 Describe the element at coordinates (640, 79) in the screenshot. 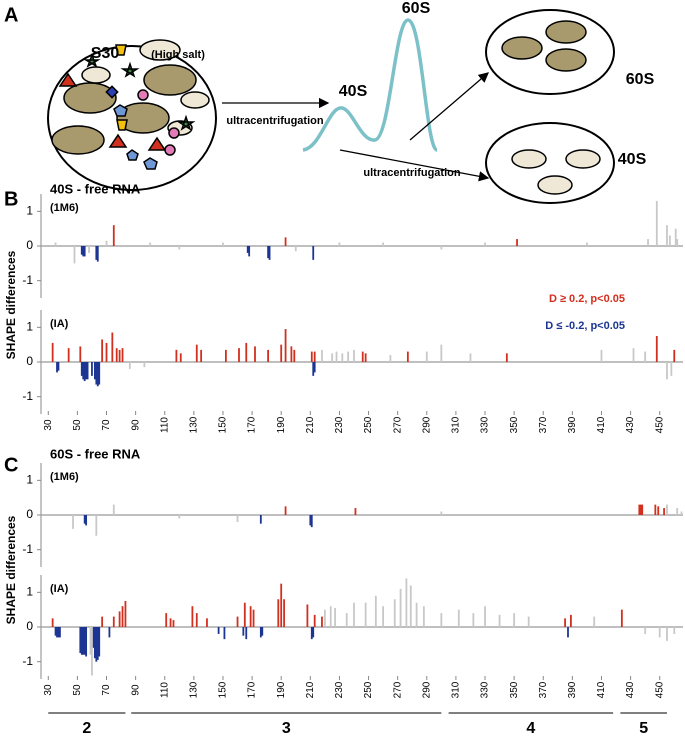

I see `fraction-label: 60S` at that location.